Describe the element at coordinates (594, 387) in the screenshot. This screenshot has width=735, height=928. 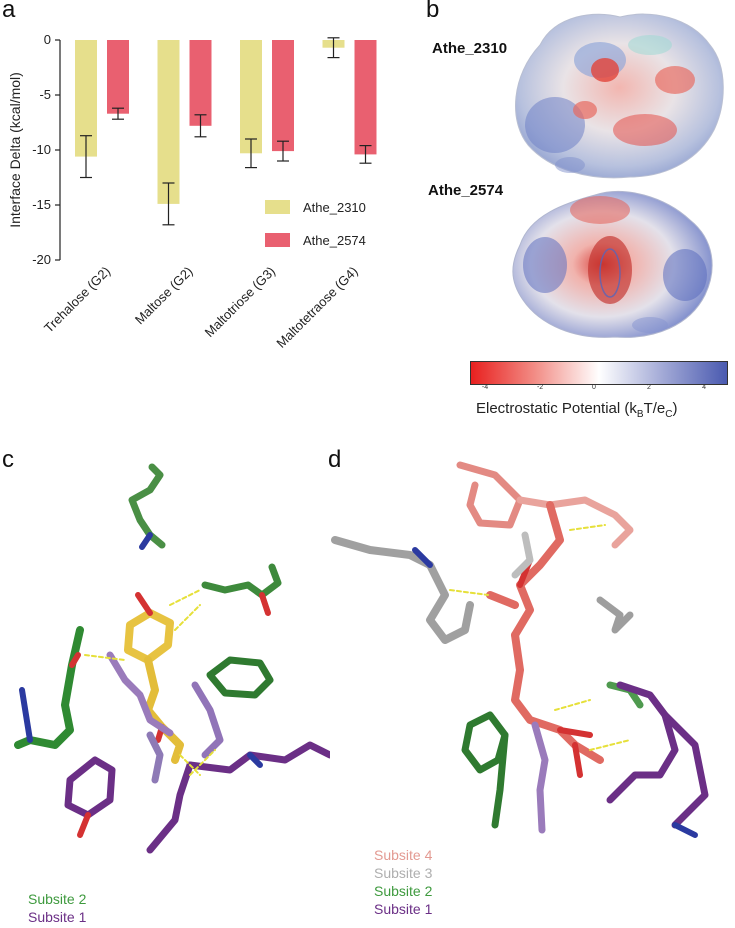
I see `colorbar-tick-label: 0` at that location.